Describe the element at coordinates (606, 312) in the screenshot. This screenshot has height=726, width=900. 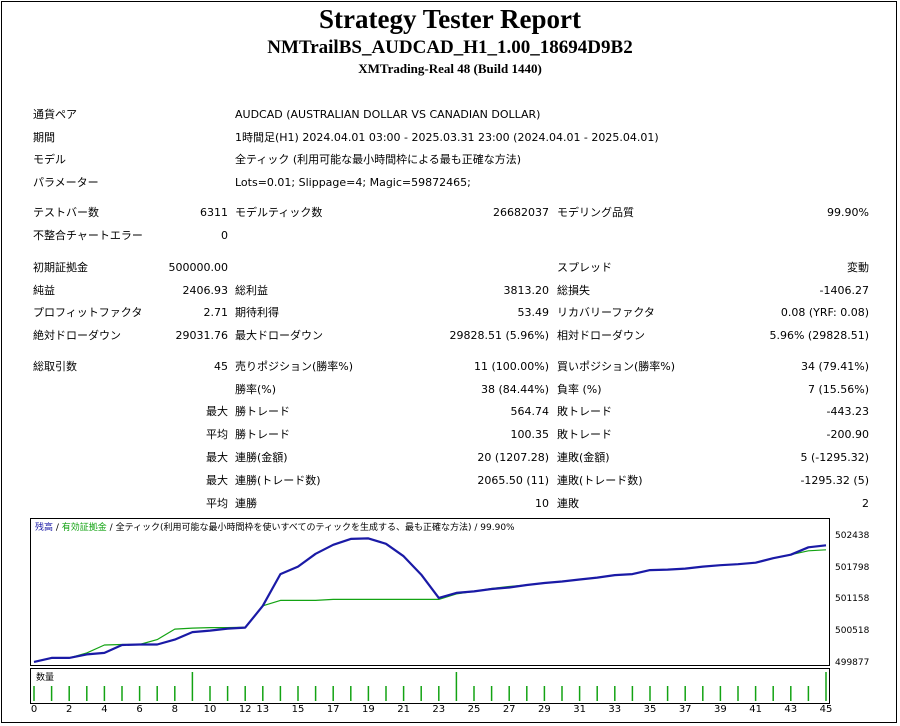
I see `recovery-label: リカバリーファクタ` at that location.